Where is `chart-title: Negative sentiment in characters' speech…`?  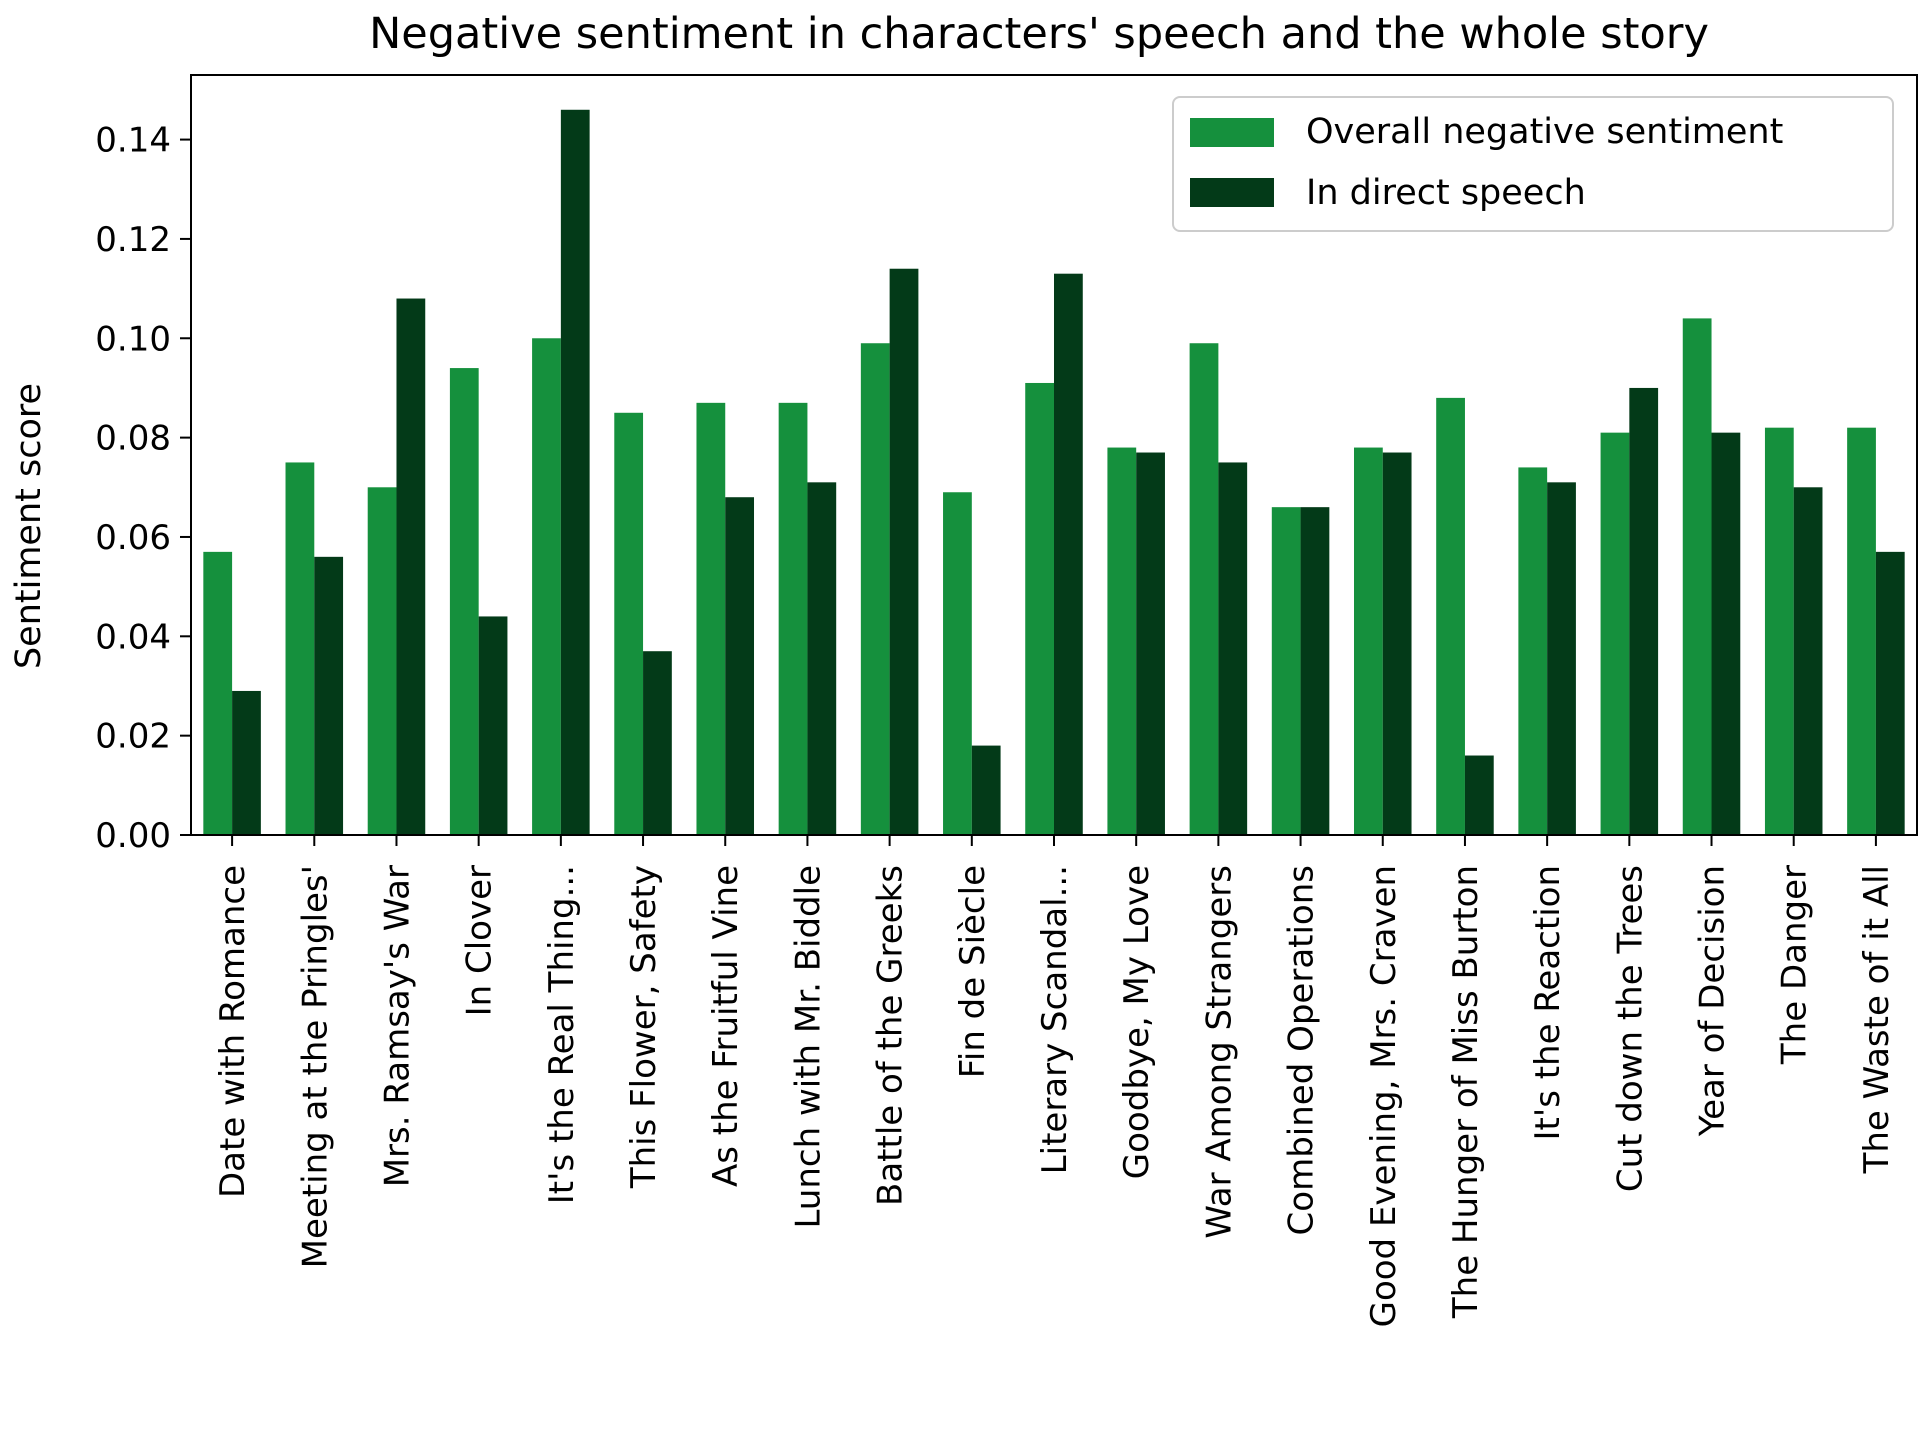 chart-title: Negative sentiment in characters' speech… is located at coordinates (1039, 34).